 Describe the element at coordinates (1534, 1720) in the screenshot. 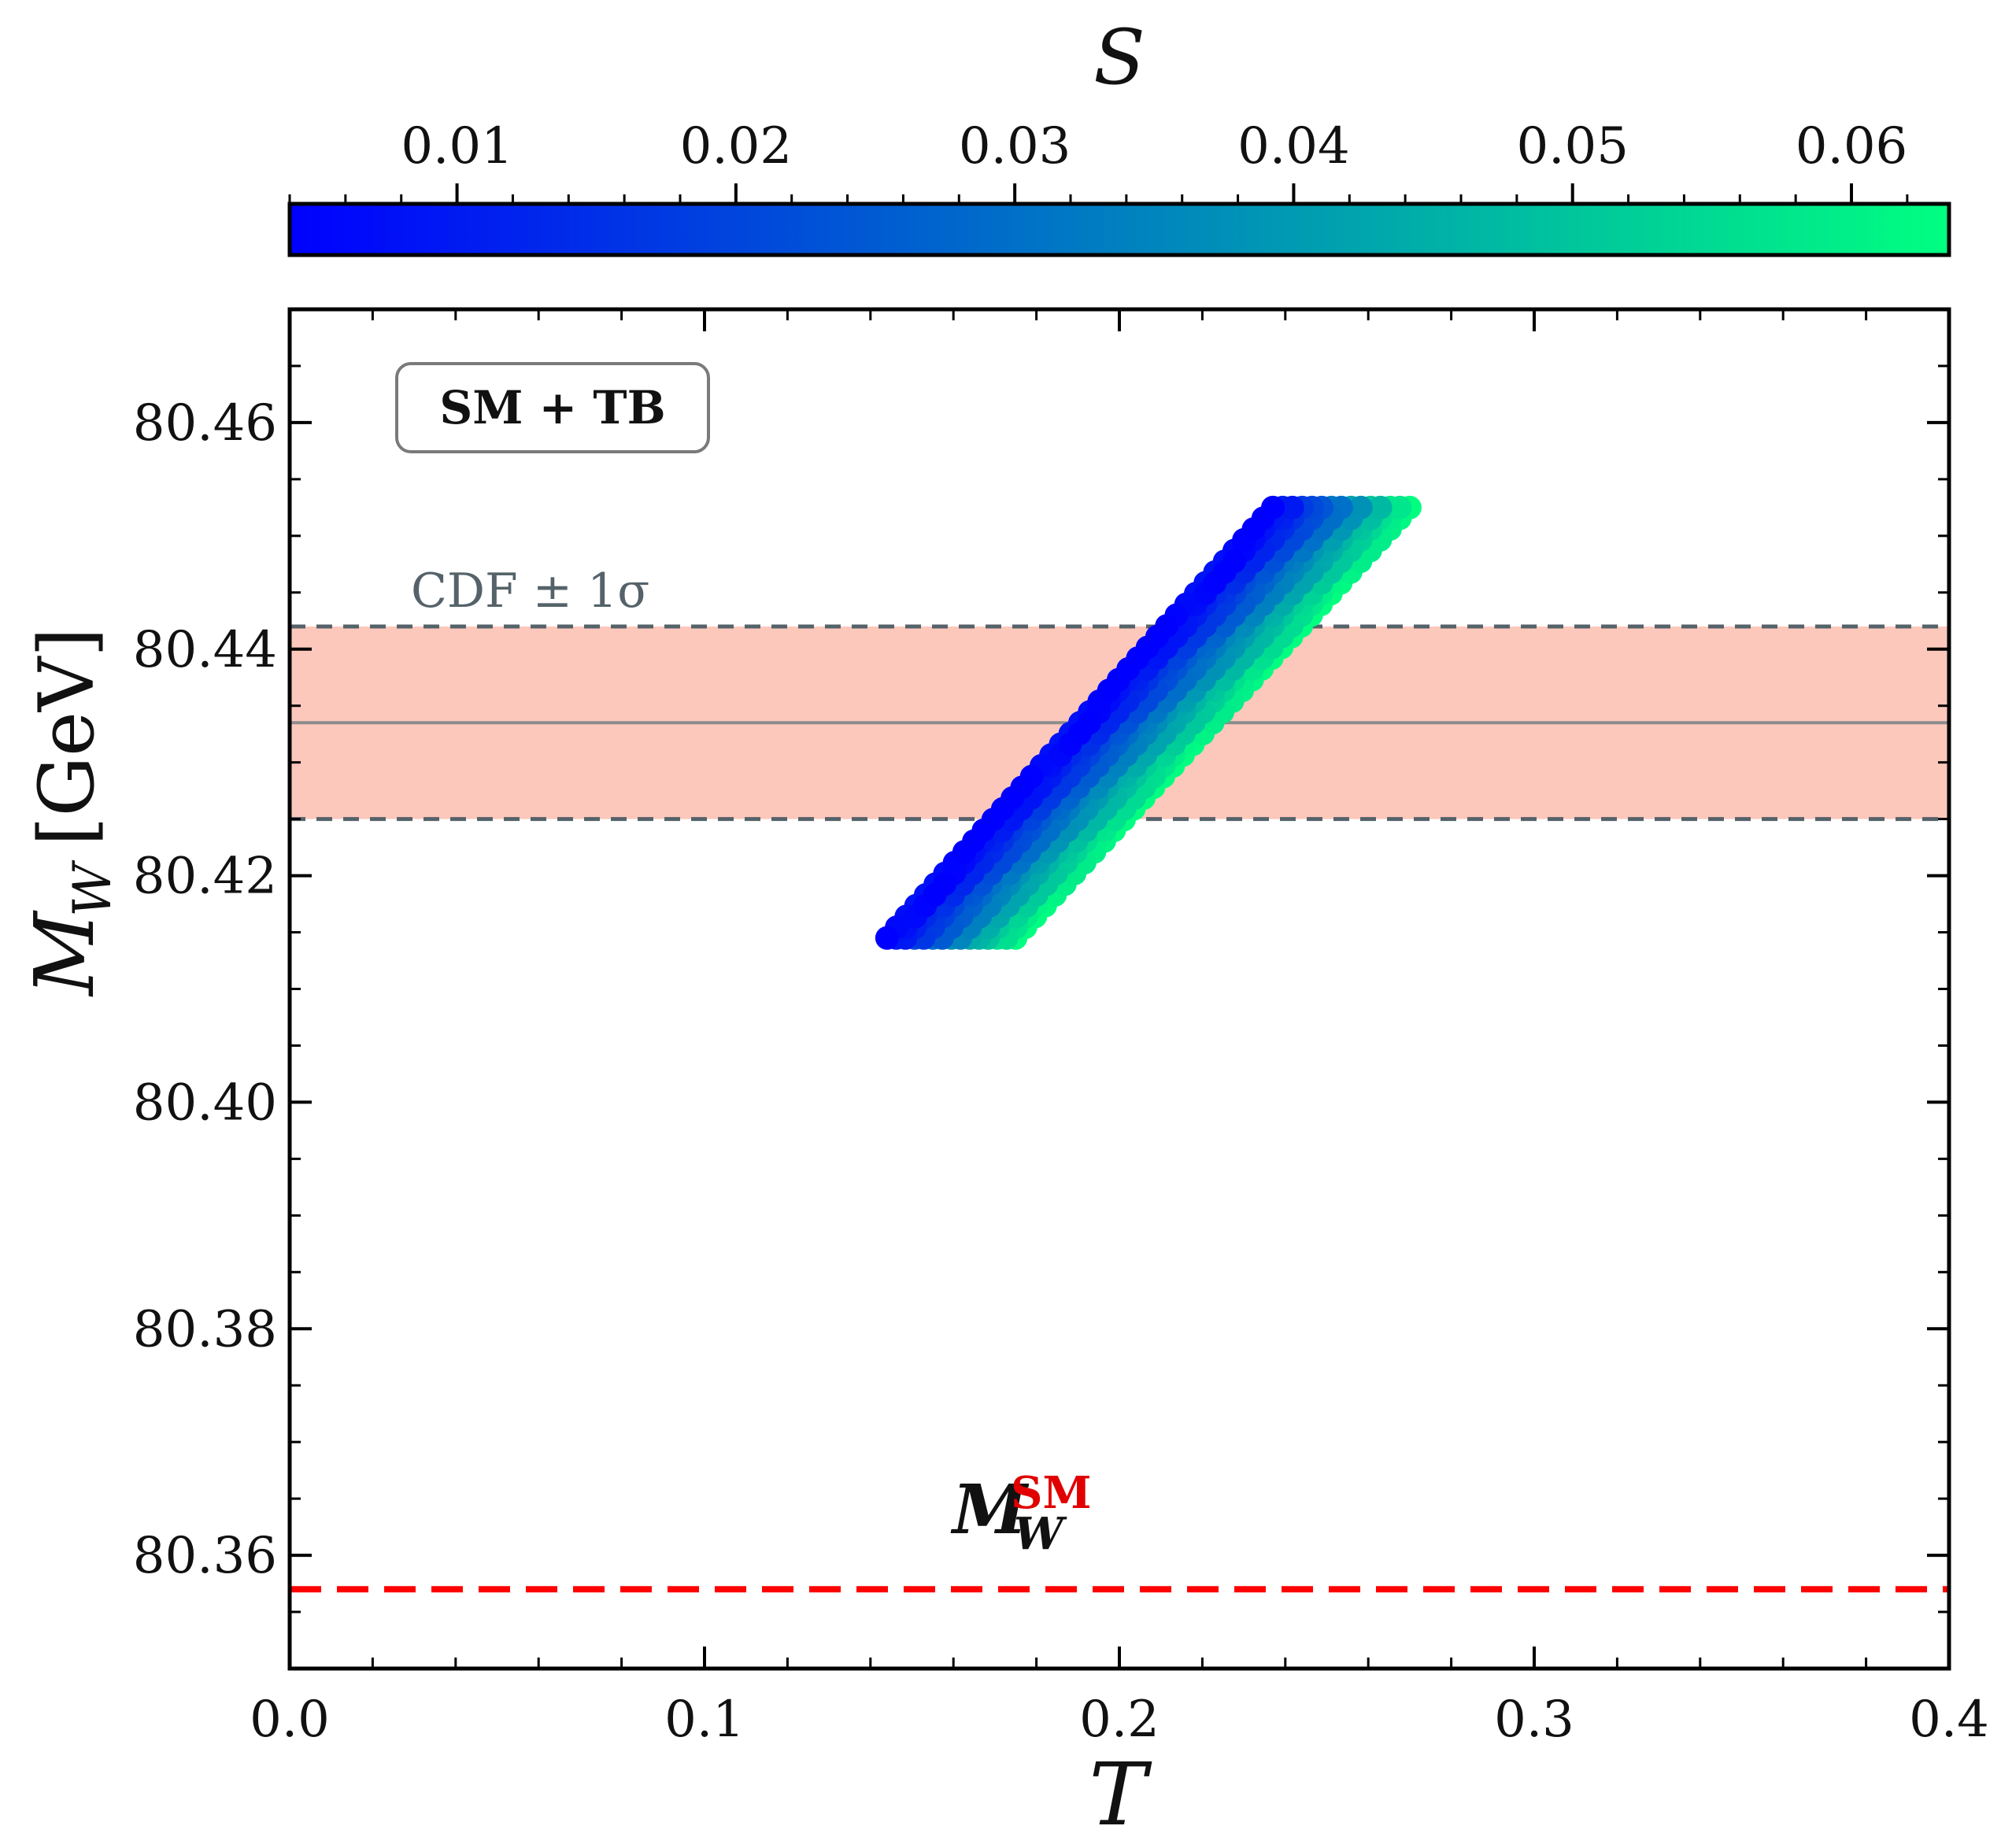

I see `x-tick-label: 0.3` at that location.